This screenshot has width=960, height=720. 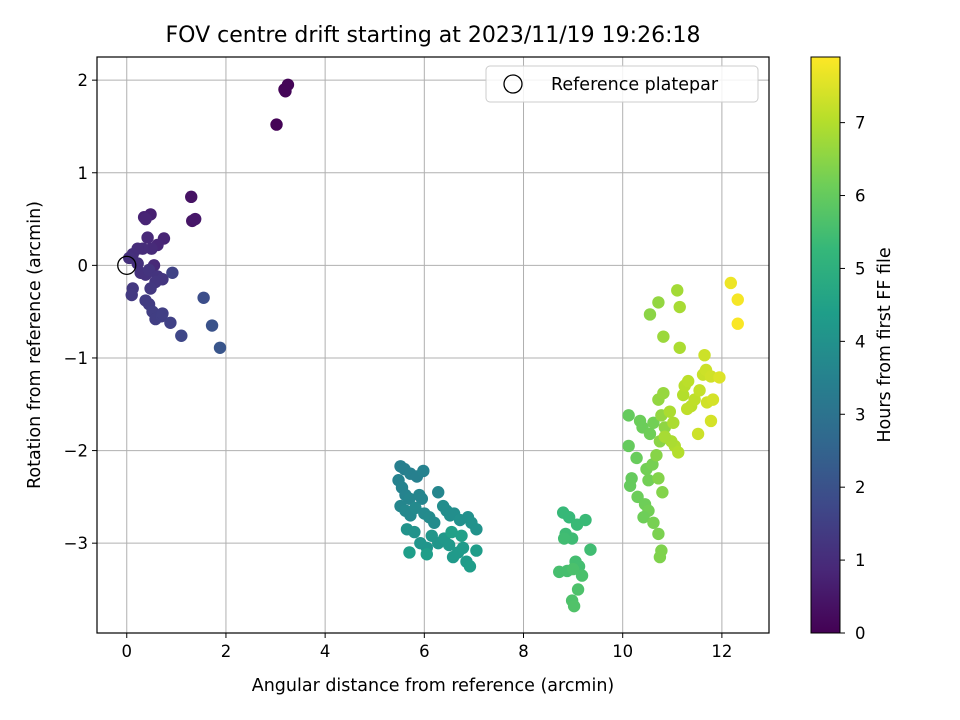 I want to click on colorbar-tick-label: 4, so click(x=860, y=341).